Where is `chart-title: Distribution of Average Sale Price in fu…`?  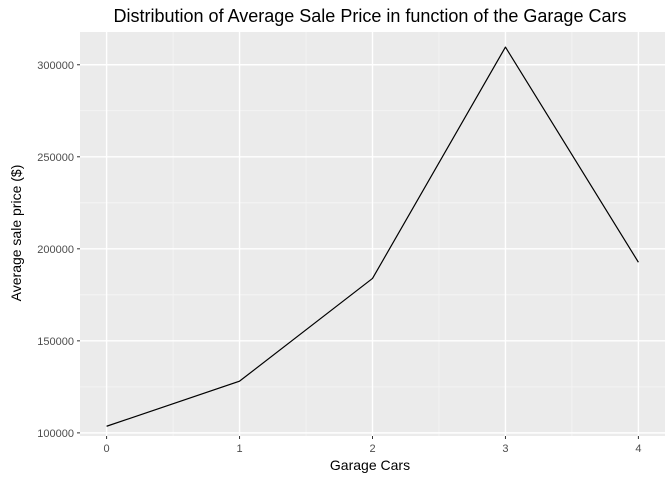 chart-title: Distribution of Average Sale Price in fu… is located at coordinates (370, 16).